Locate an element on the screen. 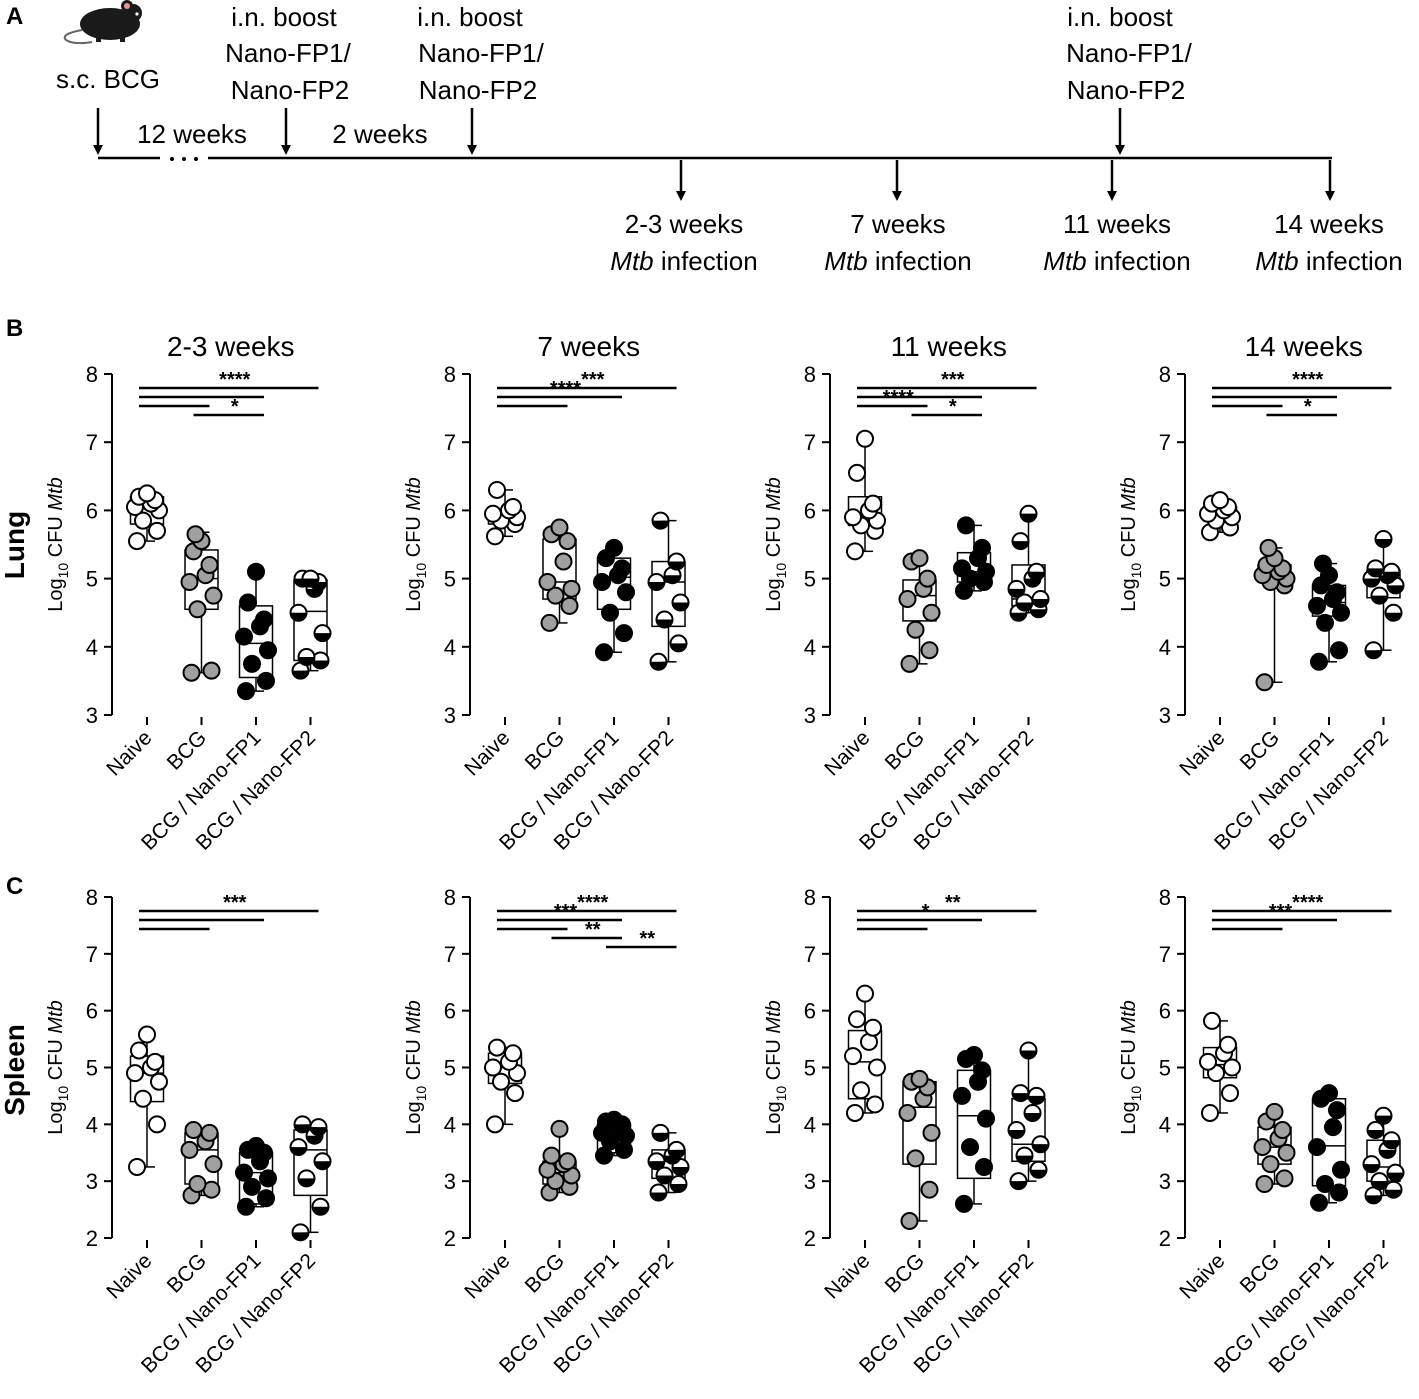 The image size is (1419, 1399). y-tick-label: 2 is located at coordinates (450, 1238).